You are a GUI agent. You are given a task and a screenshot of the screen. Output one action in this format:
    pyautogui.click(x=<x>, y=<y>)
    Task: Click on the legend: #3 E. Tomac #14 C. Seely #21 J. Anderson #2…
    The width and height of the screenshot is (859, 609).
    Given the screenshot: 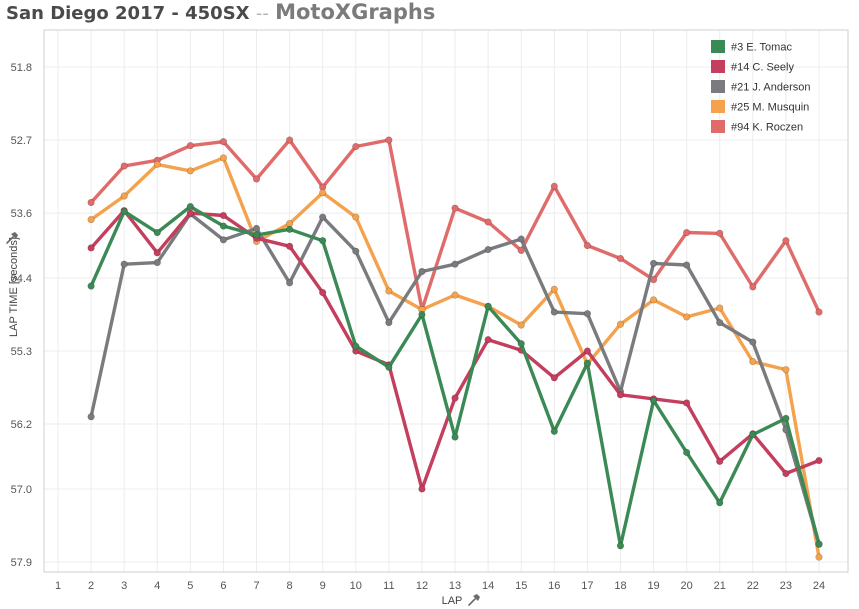 What is the action you would take?
    pyautogui.click(x=761, y=87)
    